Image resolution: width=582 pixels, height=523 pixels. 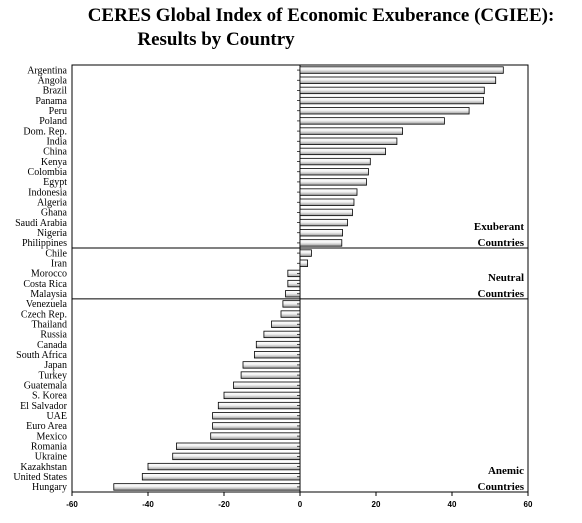 What do you see at coordinates (40, 477) in the screenshot?
I see `category-label: United States` at bounding box center [40, 477].